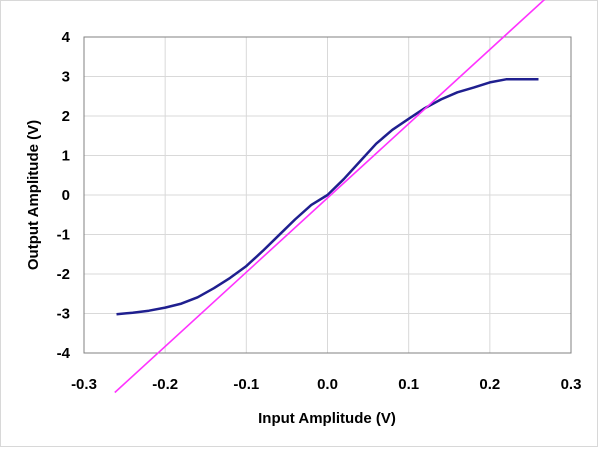 The height and width of the screenshot is (449, 600). I want to click on y-tick-labels: -4 -3 -2 -1 0 1 2 3 4, so click(64, 195).